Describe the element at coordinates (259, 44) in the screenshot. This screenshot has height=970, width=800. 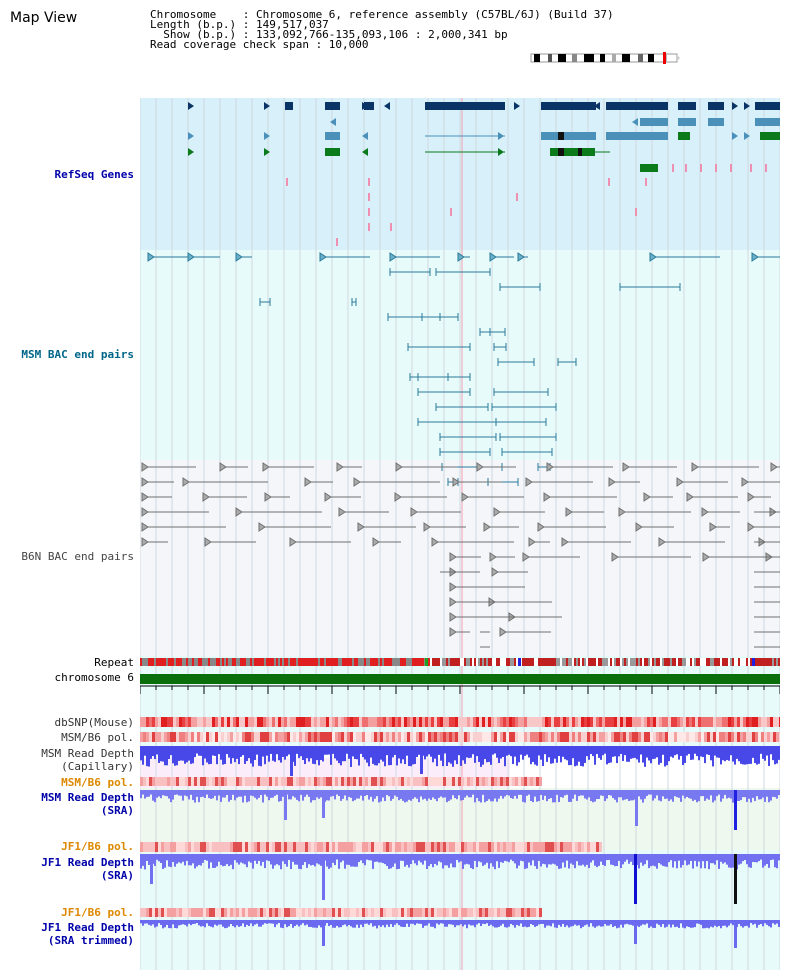
I see `coverage-span-line: Read coverage check span : 10,000` at that location.